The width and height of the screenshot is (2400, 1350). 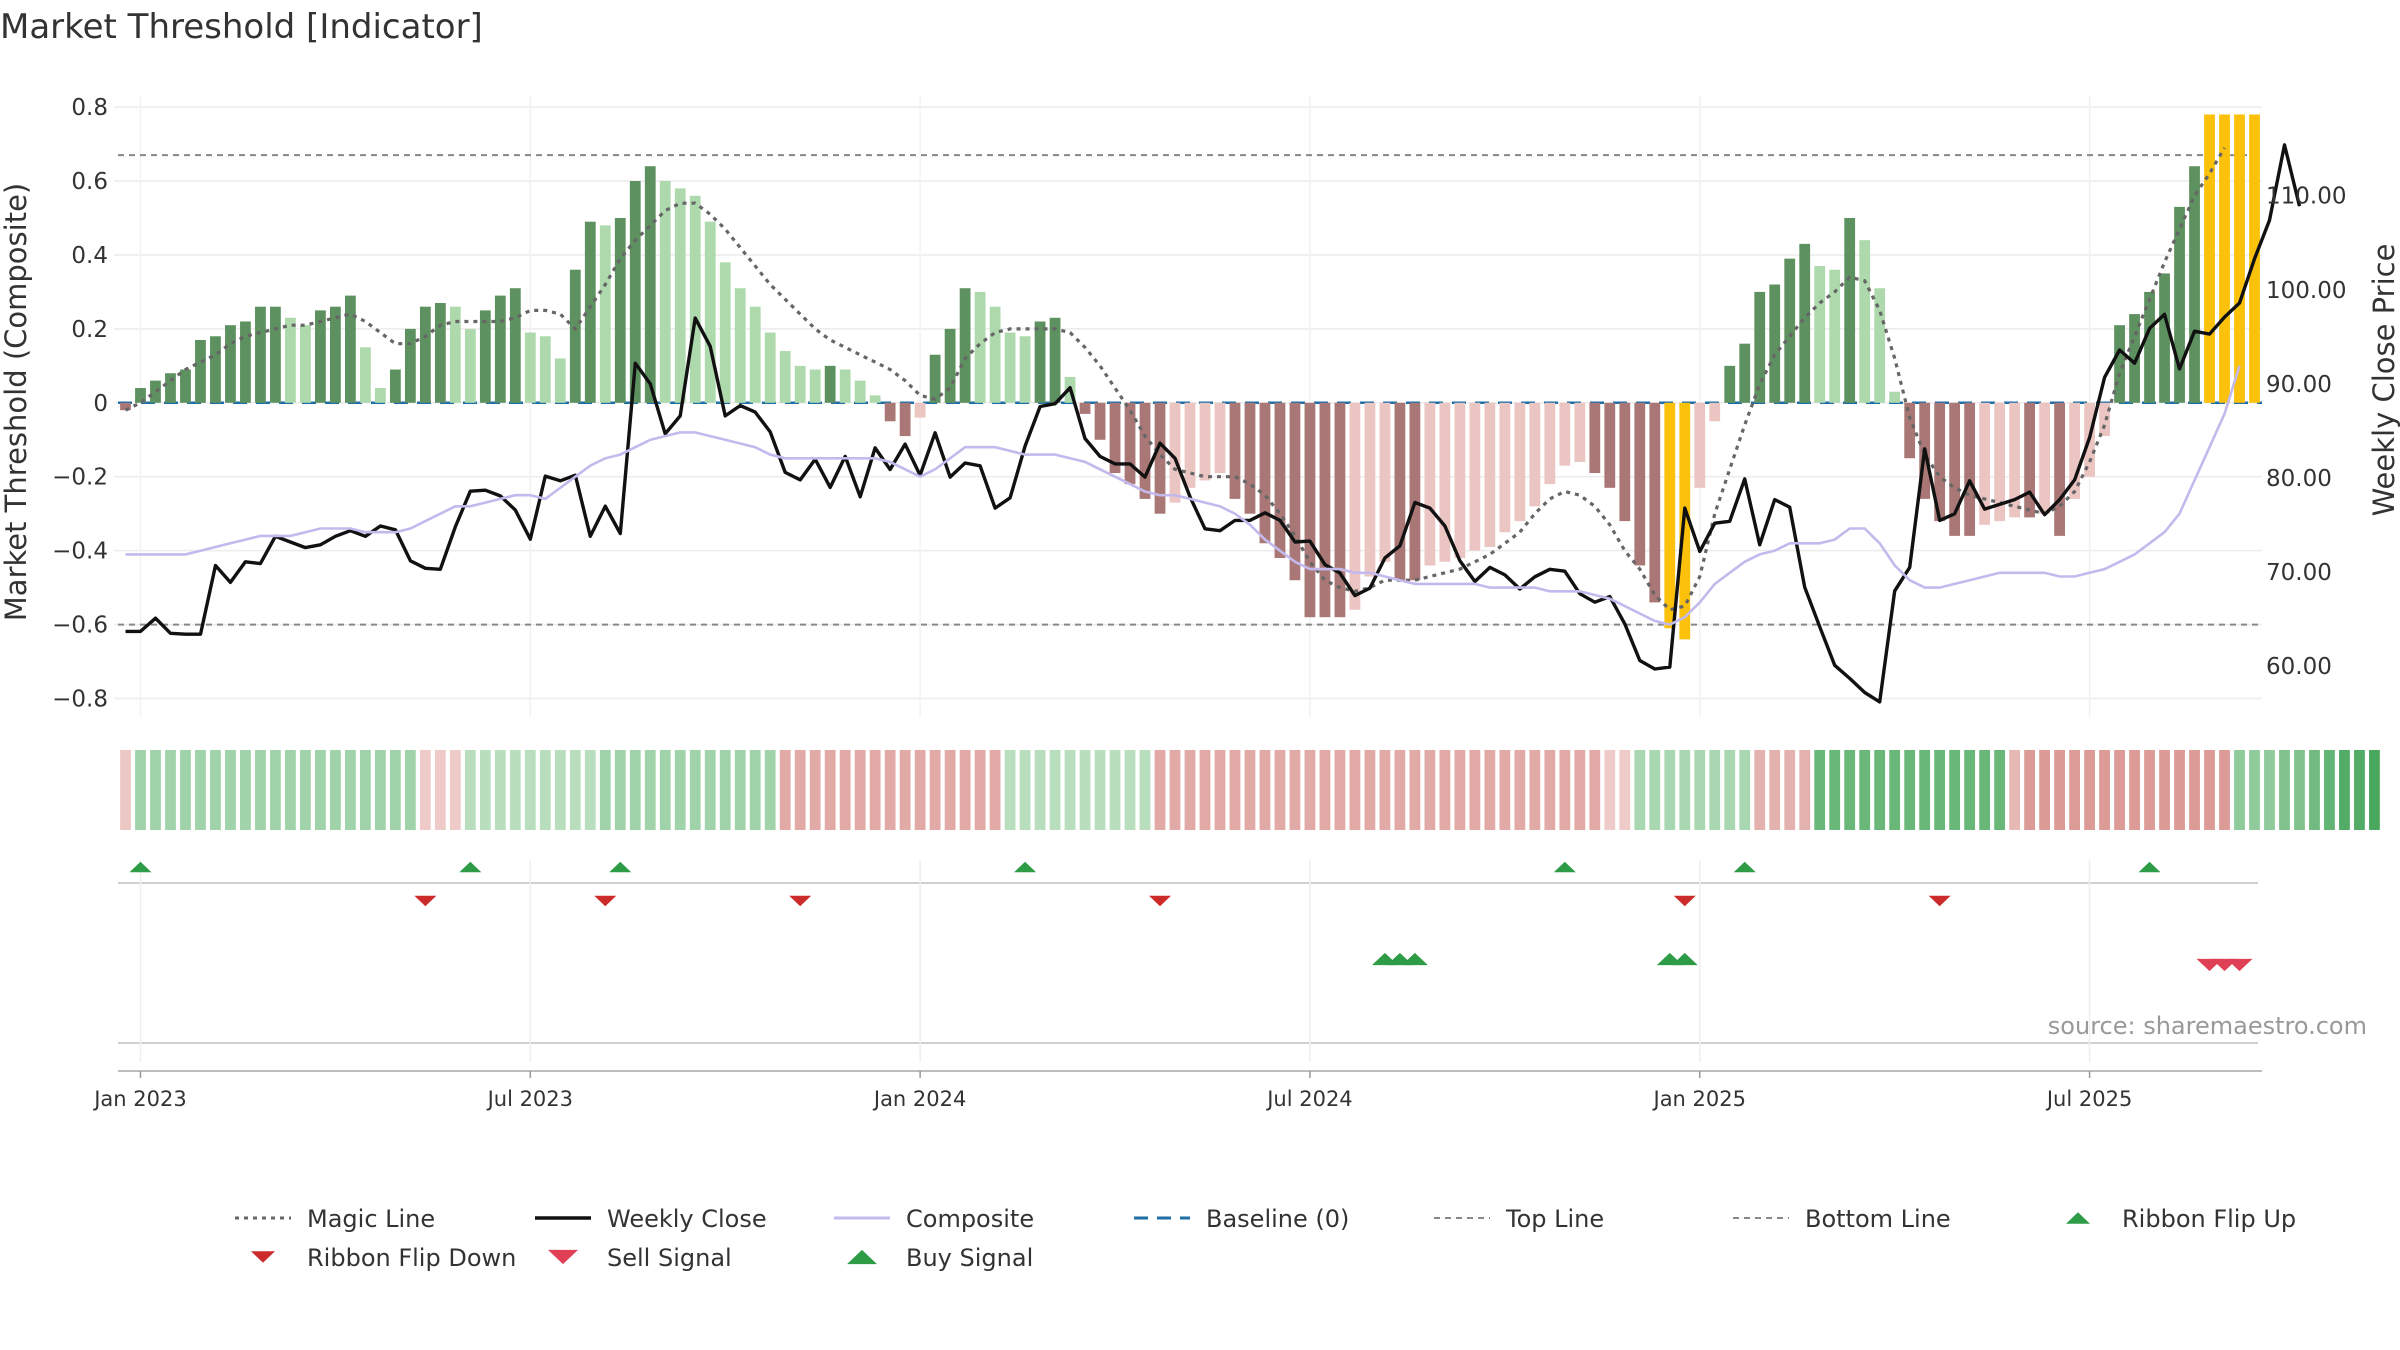 I want to click on legend-item: Ribbon Flip Down, so click(x=383, y=1258).